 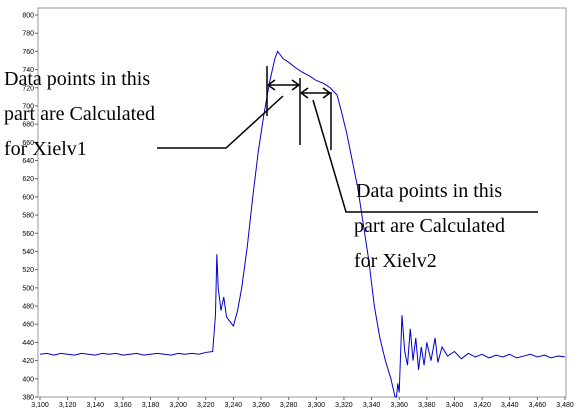 I want to click on x-tick-label: 3,360, so click(x=399, y=405).